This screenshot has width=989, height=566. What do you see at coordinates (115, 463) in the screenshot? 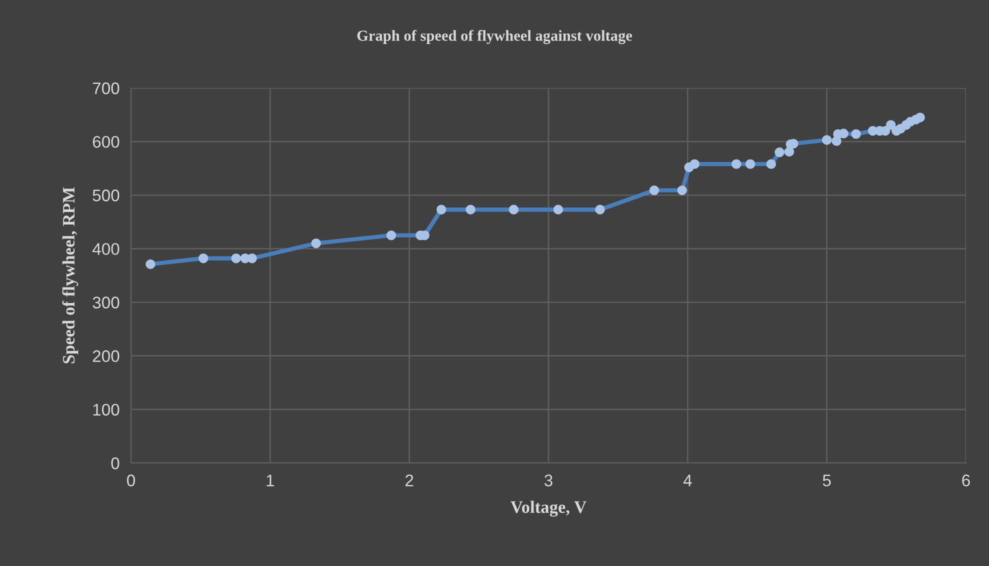
I see `y-tick-label: 0` at bounding box center [115, 463].